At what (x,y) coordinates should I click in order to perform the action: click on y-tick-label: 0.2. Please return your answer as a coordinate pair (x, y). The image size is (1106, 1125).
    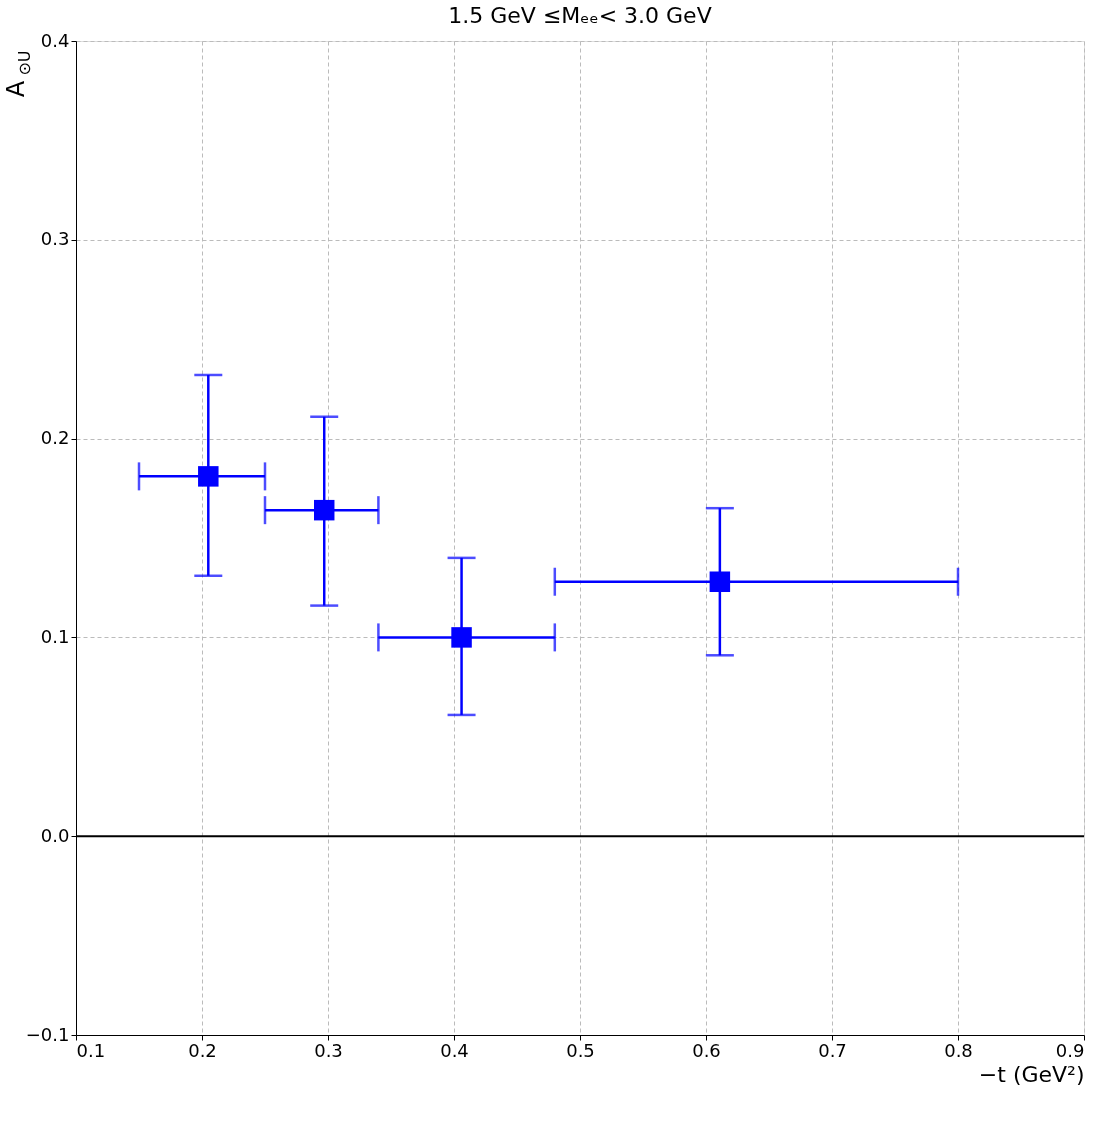
    Looking at the image, I should click on (55, 438).